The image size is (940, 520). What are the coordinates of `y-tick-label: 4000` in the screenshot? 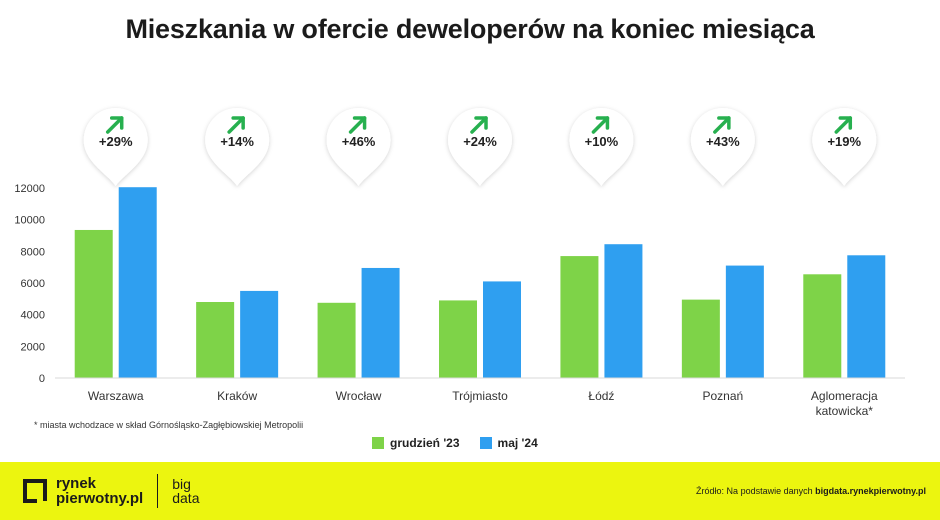 It's located at (33, 316).